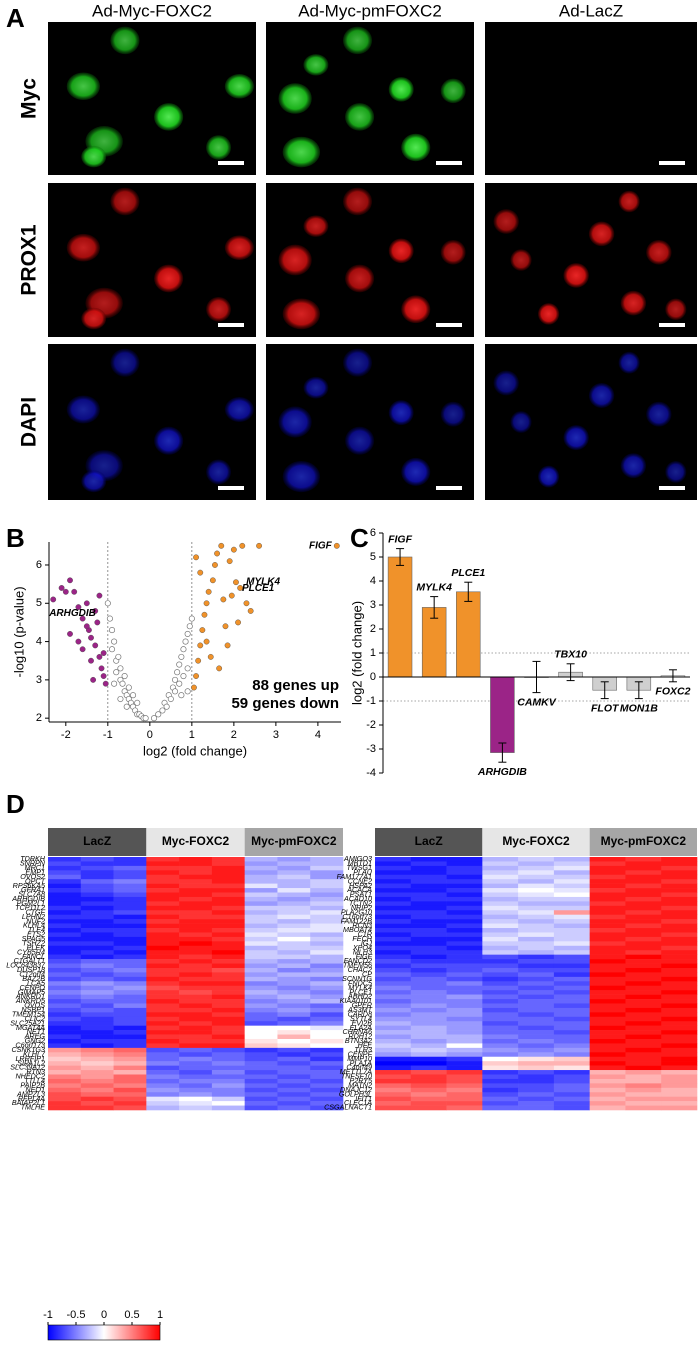  What do you see at coordinates (35, 871) in the screenshot?
I see `gene-label: EMP1` at bounding box center [35, 871].